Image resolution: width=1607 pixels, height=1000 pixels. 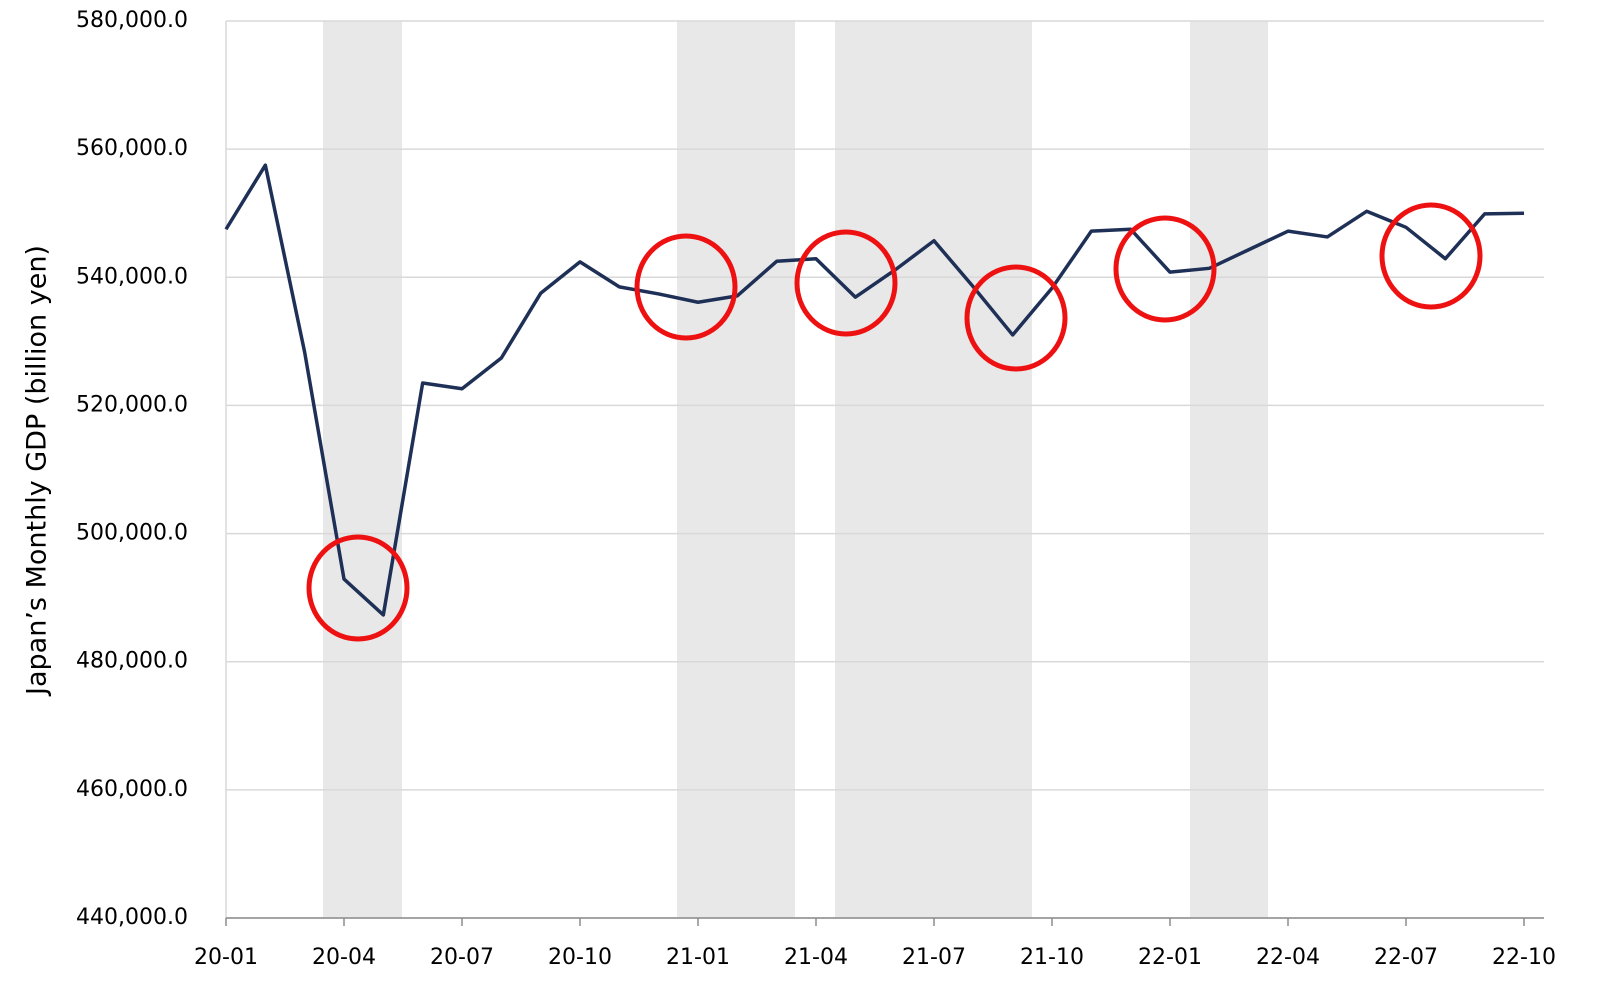 What do you see at coordinates (934, 957) in the screenshot?
I see `x-tick-label: 21-07` at bounding box center [934, 957].